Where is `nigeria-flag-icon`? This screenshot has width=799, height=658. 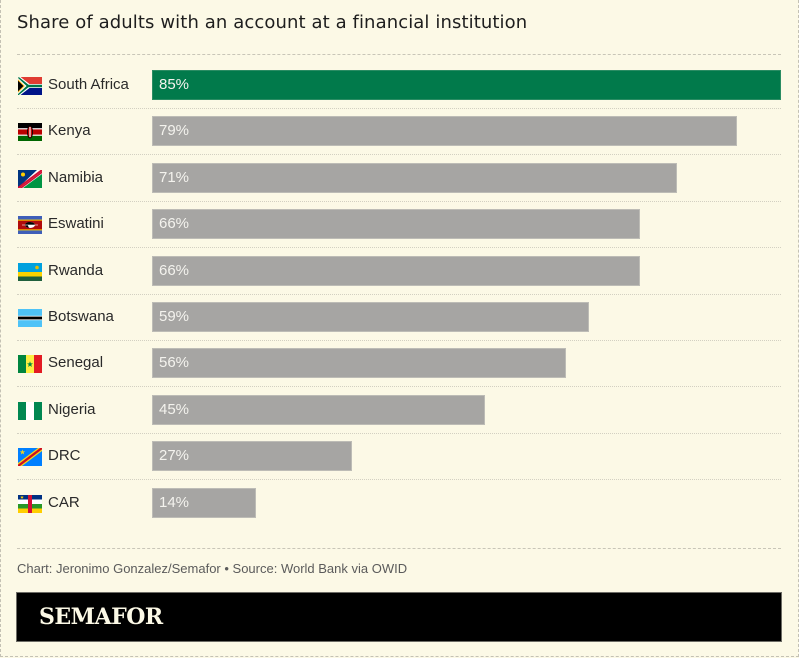 nigeria-flag-icon is located at coordinates (30, 411).